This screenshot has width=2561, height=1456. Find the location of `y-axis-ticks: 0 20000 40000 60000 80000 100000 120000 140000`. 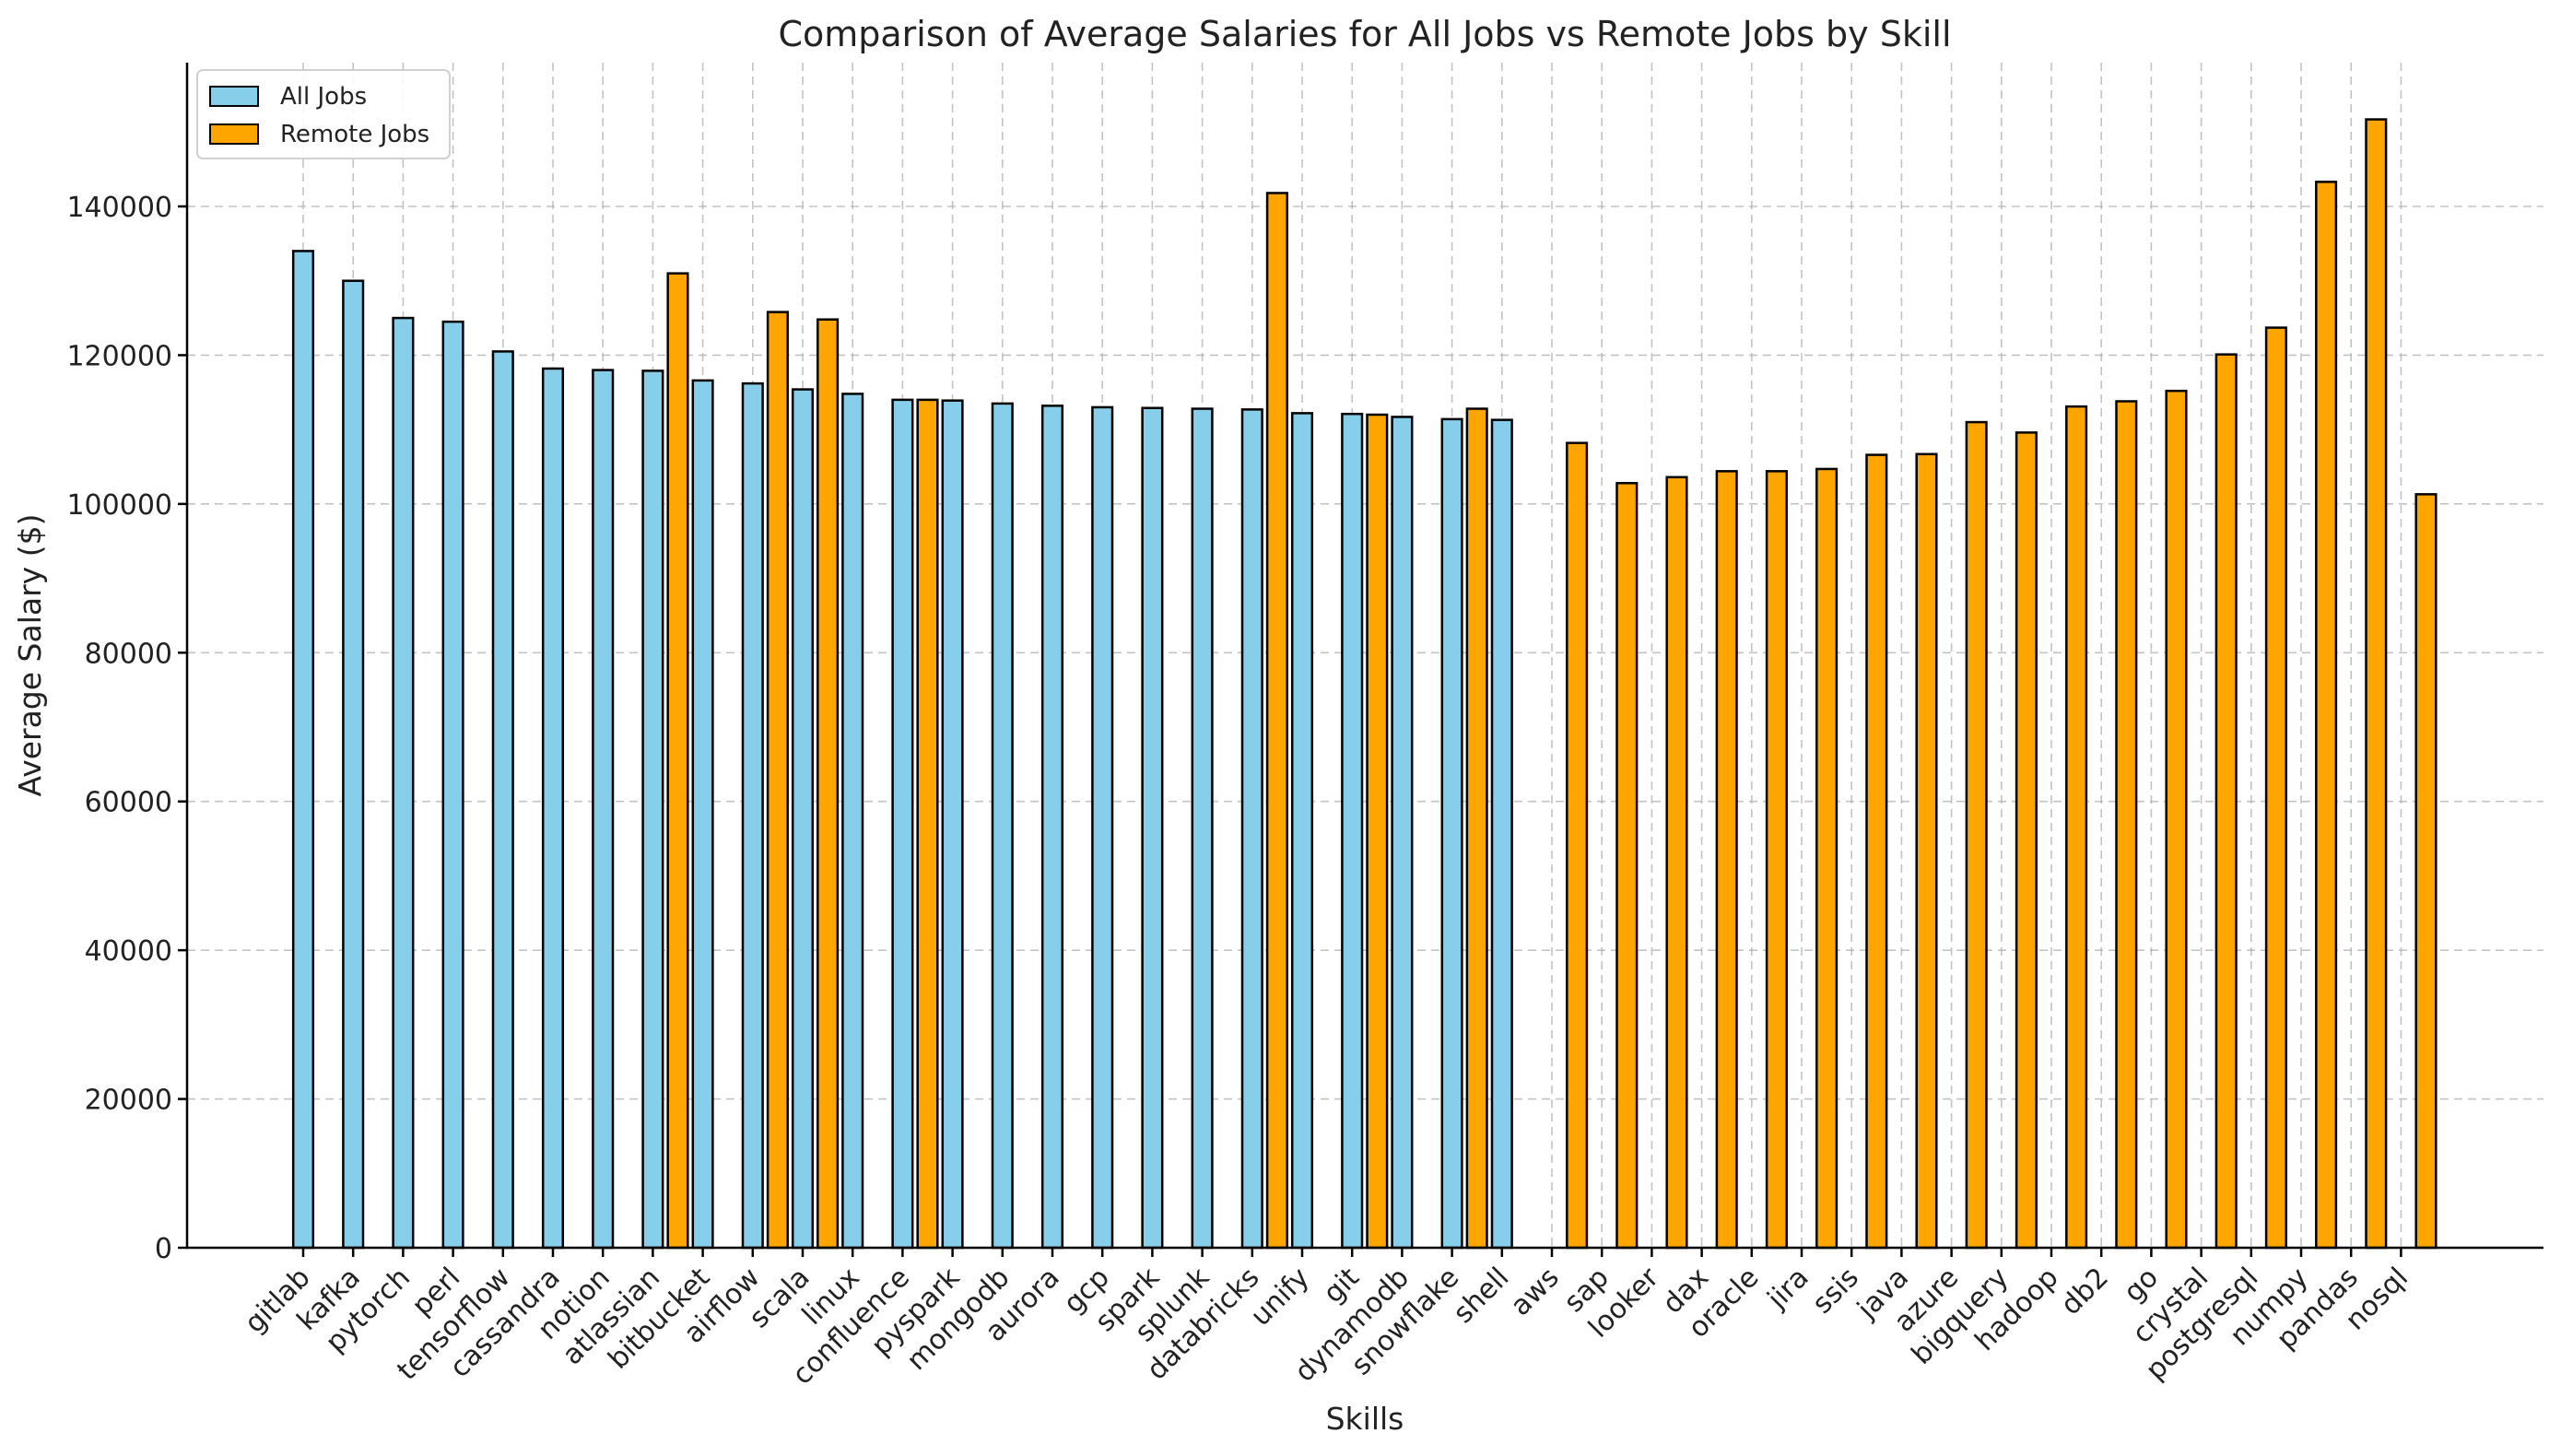

y-axis-ticks: 0 20000 40000 60000 80000 100000 120000 140000 is located at coordinates (127, 728).